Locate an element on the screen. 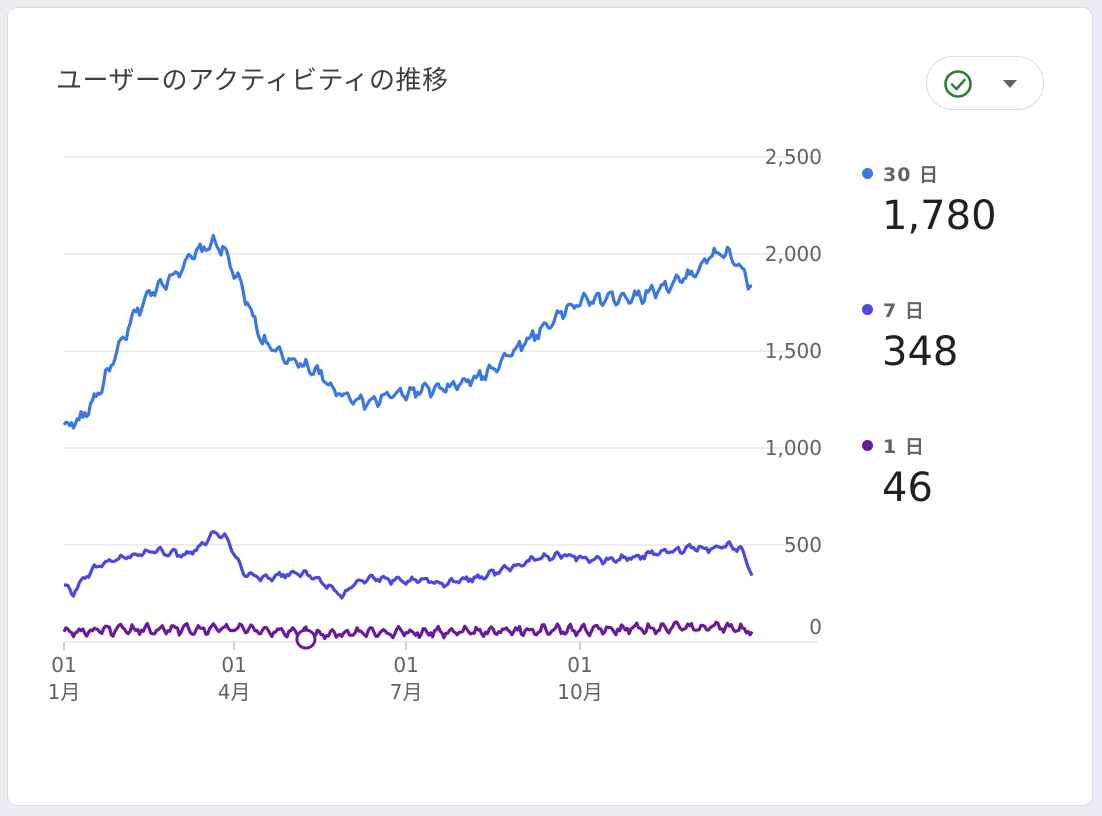 The height and width of the screenshot is (816, 1102). y-tick-label: 2,500 is located at coordinates (793, 157).